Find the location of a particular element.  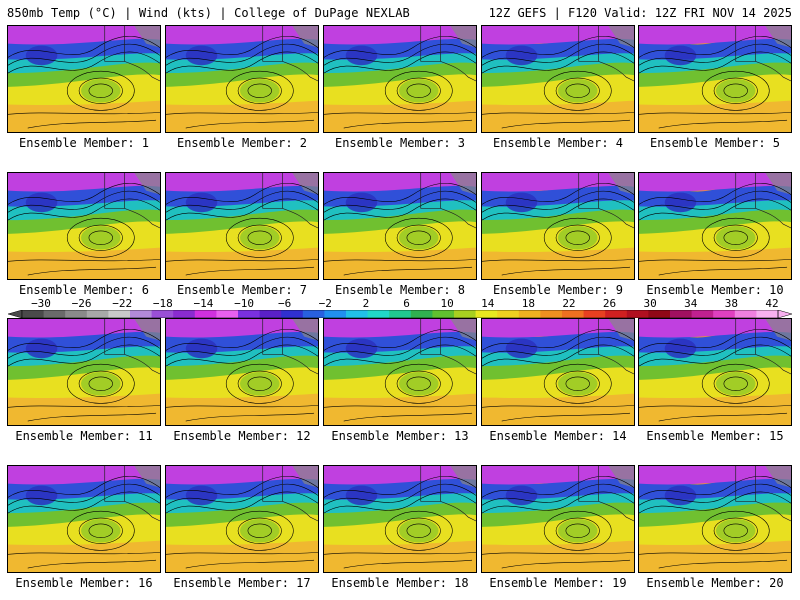

colorbar-tick-label: −6 is located at coordinates (285, 303).